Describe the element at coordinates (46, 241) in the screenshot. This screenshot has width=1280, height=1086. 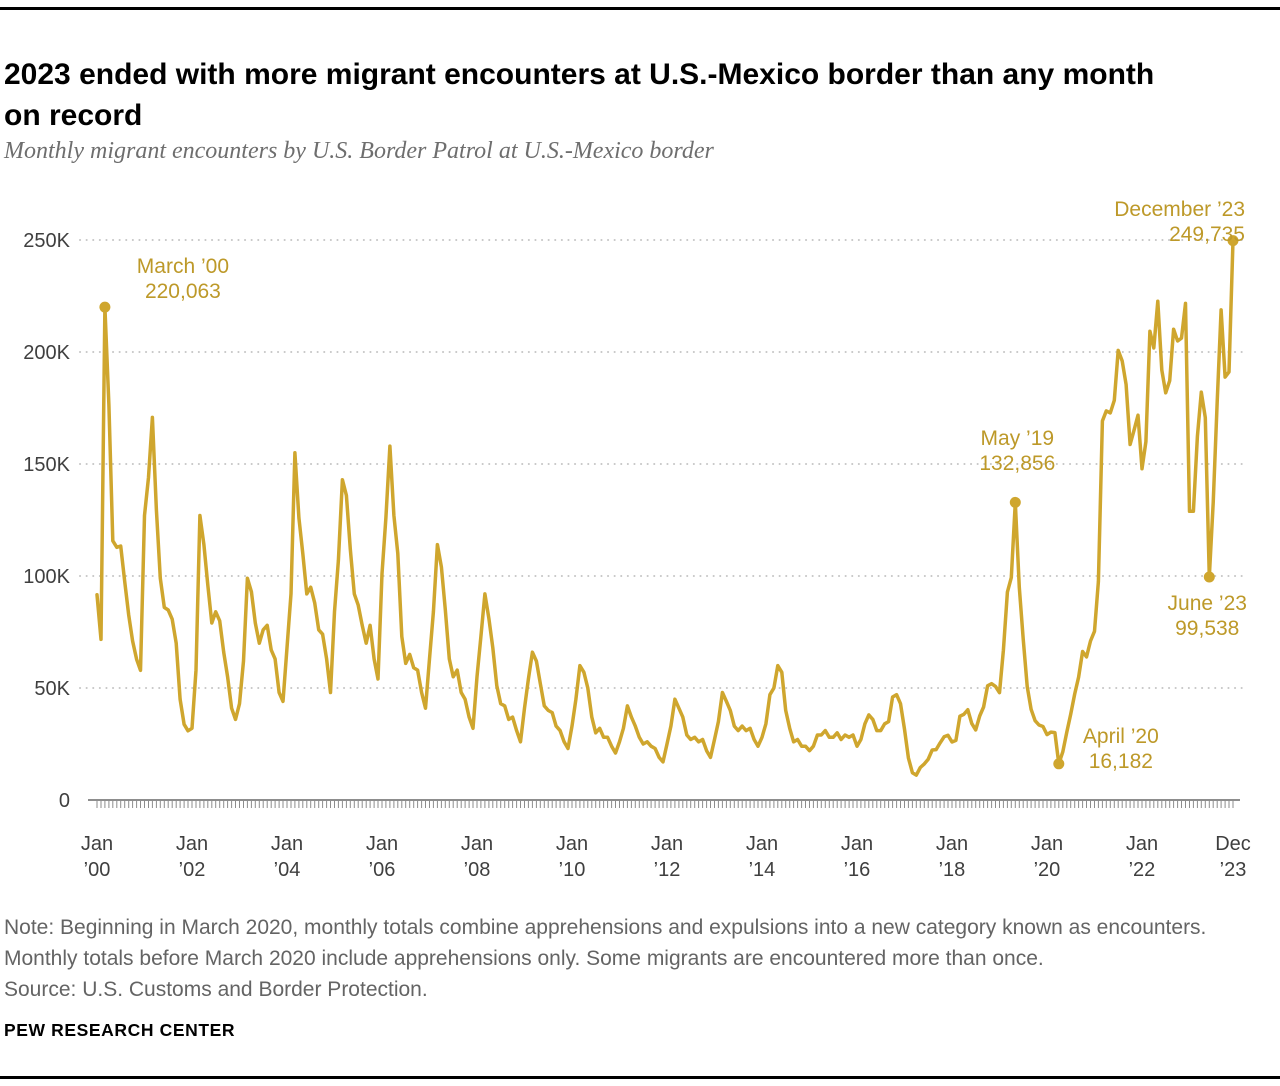
I see `y-axis-label: 250K` at that location.